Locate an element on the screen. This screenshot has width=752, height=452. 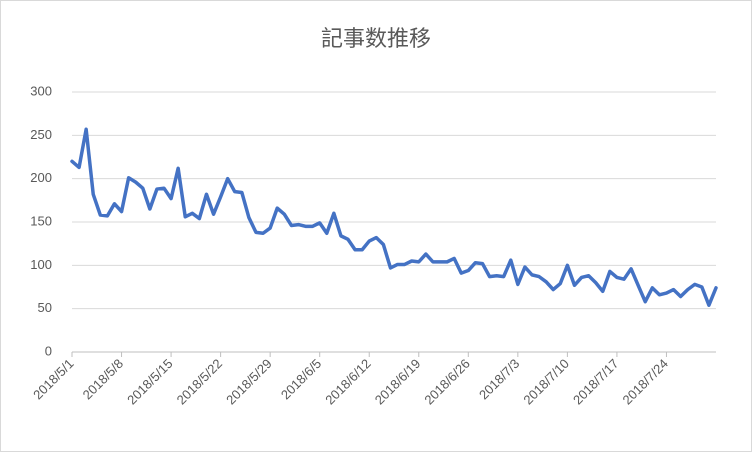
y-tick-label: 100 is located at coordinates (41, 264).